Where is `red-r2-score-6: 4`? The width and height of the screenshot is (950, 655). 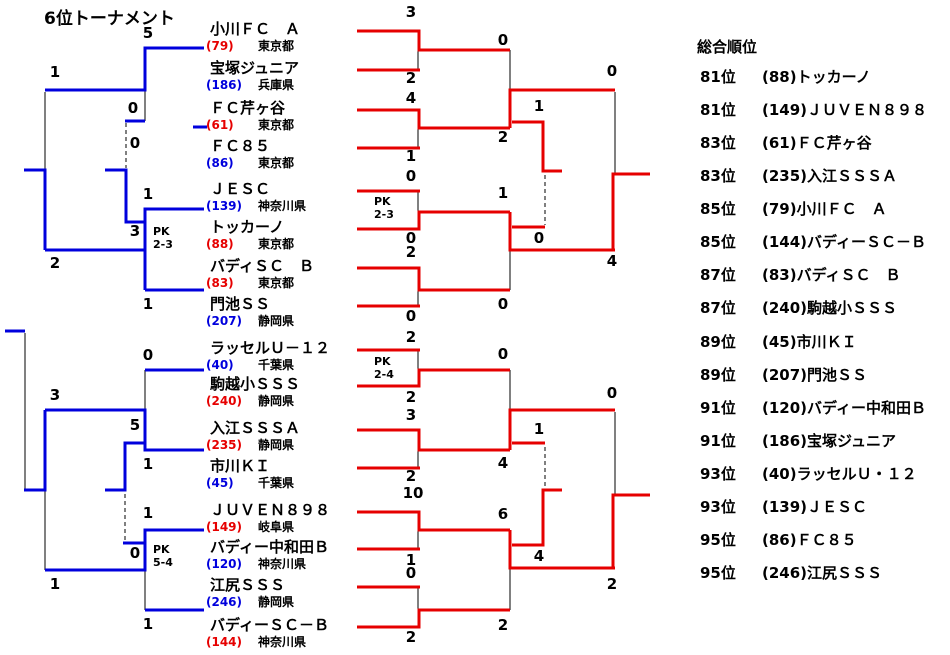 red-r2-score-6: 4 is located at coordinates (503, 463).